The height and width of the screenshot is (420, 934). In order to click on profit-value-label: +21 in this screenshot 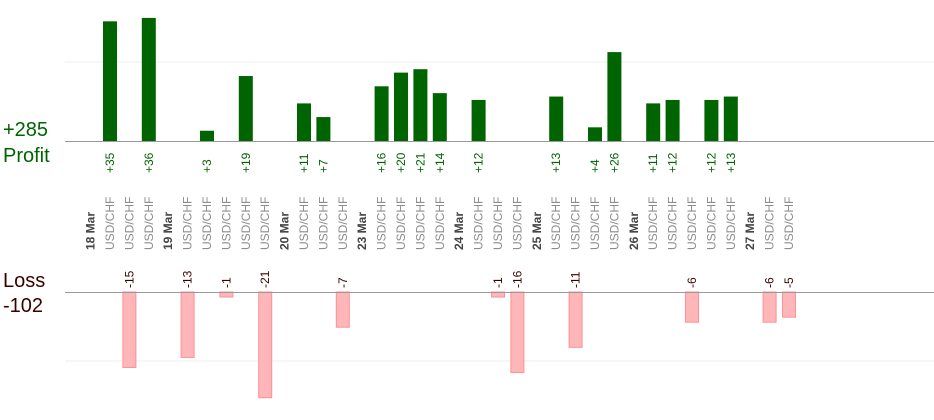, I will do `click(420, 162)`.